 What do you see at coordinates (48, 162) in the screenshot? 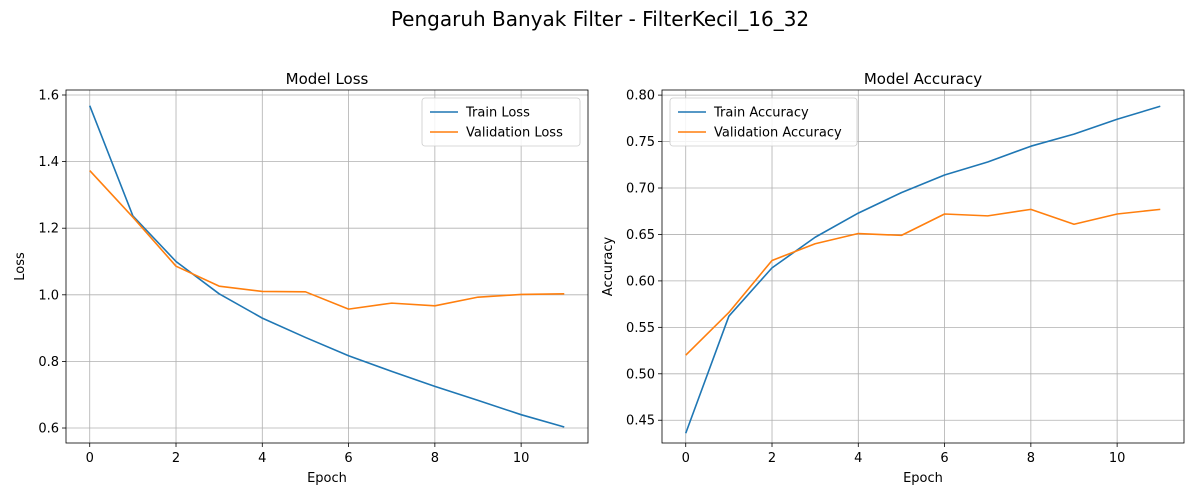
I see `chart1-y-tick-label: 1.4` at bounding box center [48, 162].